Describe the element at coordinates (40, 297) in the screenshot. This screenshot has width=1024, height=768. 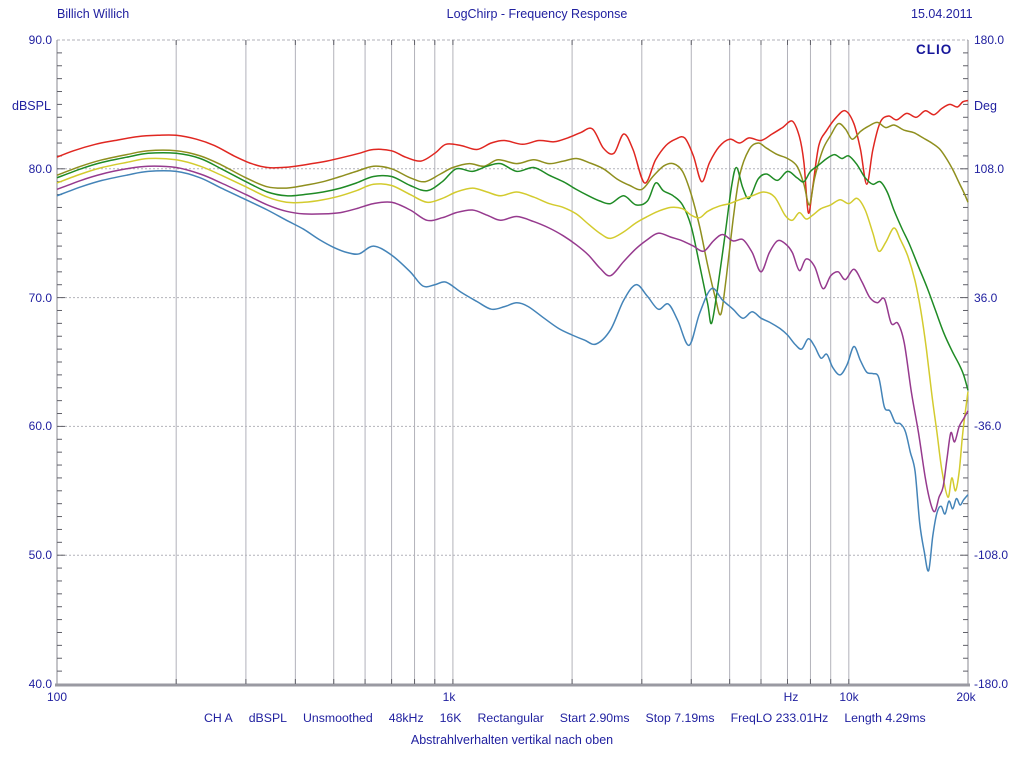
I see `left-axis-tick-label: 70.0` at that location.